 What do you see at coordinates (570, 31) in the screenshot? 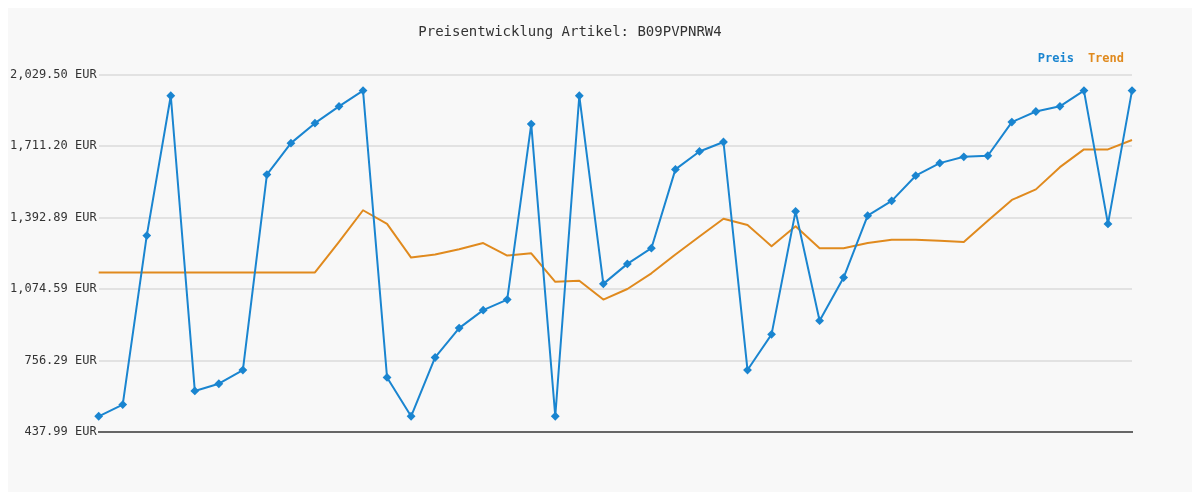
I see `chart-title: Preisentwicklung Artikel: B09PVPNRW4` at bounding box center [570, 31].